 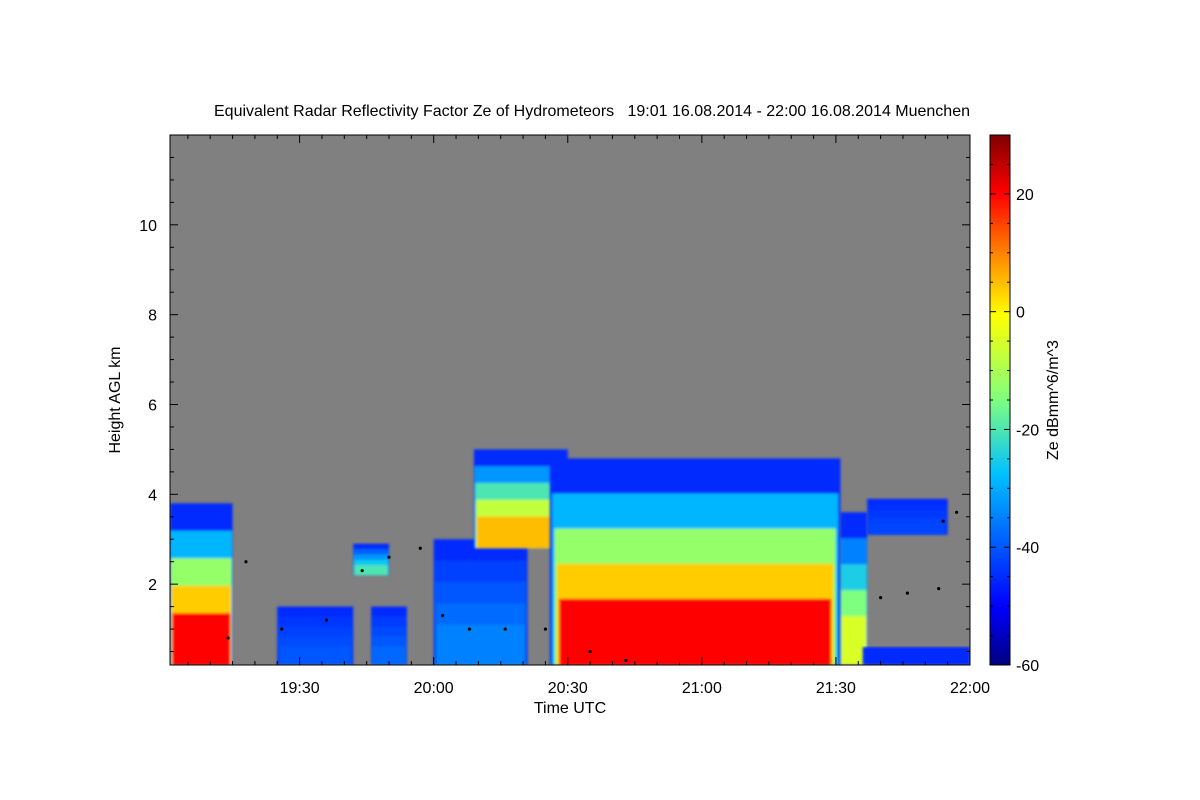 I want to click on colorbar-tick-label: -60, so click(x=1027, y=666).